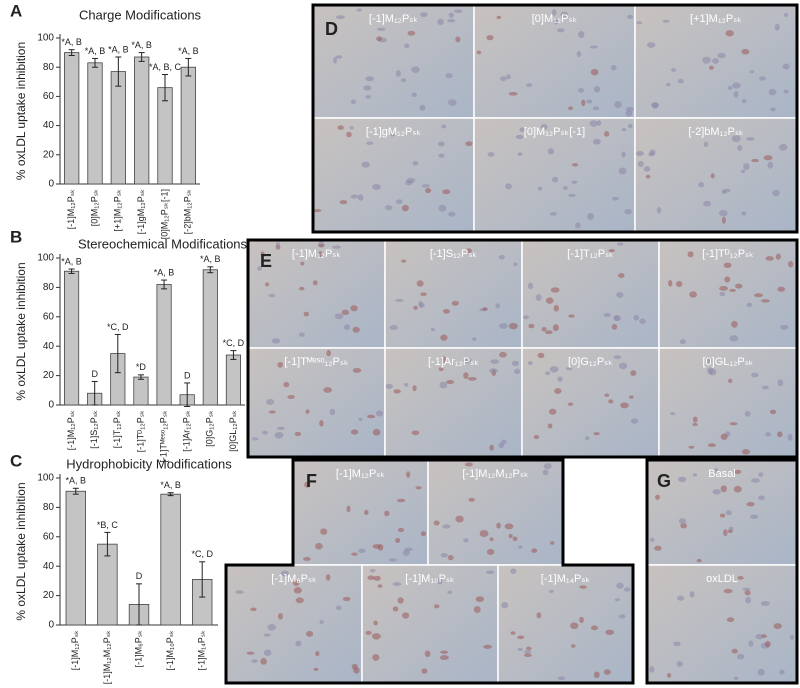 The width and height of the screenshot is (800, 688). Describe the element at coordinates (393, 132) in the screenshot. I see `micrograph-label: [-1]gM₁₂Pₛₖ` at that location.